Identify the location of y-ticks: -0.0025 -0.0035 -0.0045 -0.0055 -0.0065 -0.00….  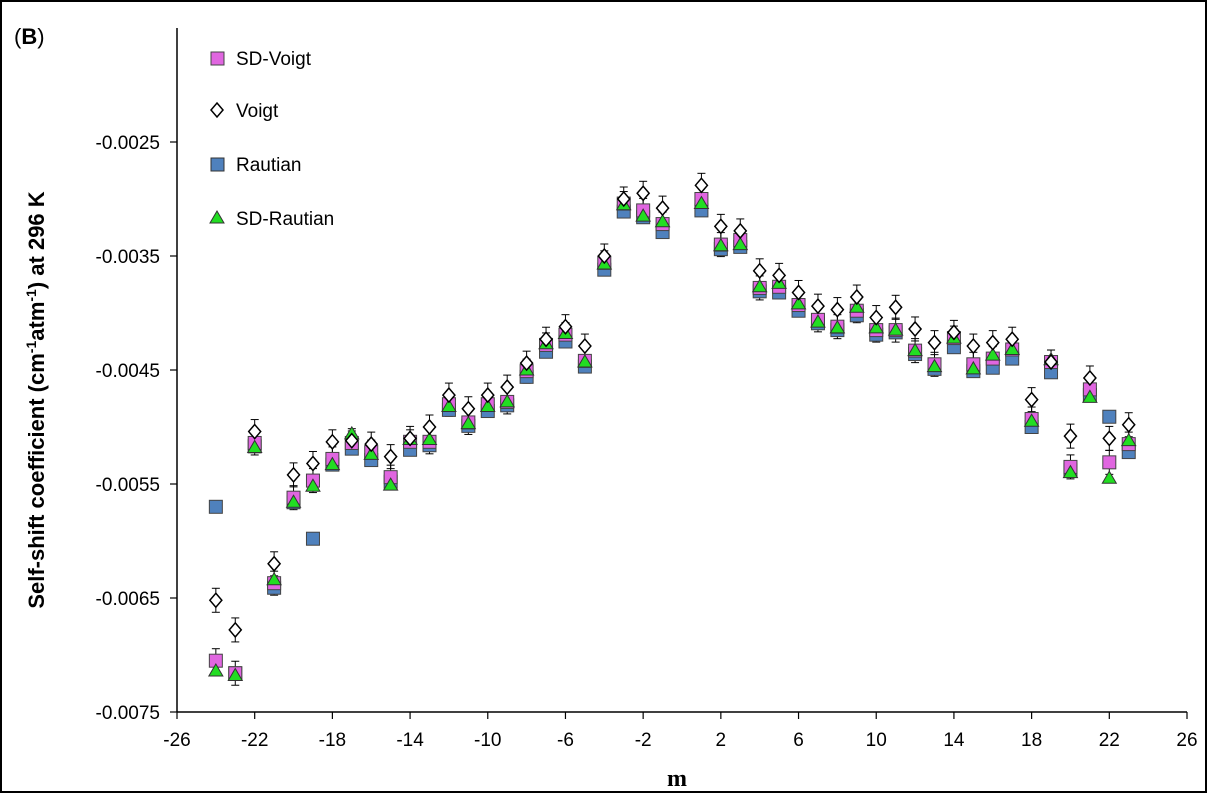
(136, 428).